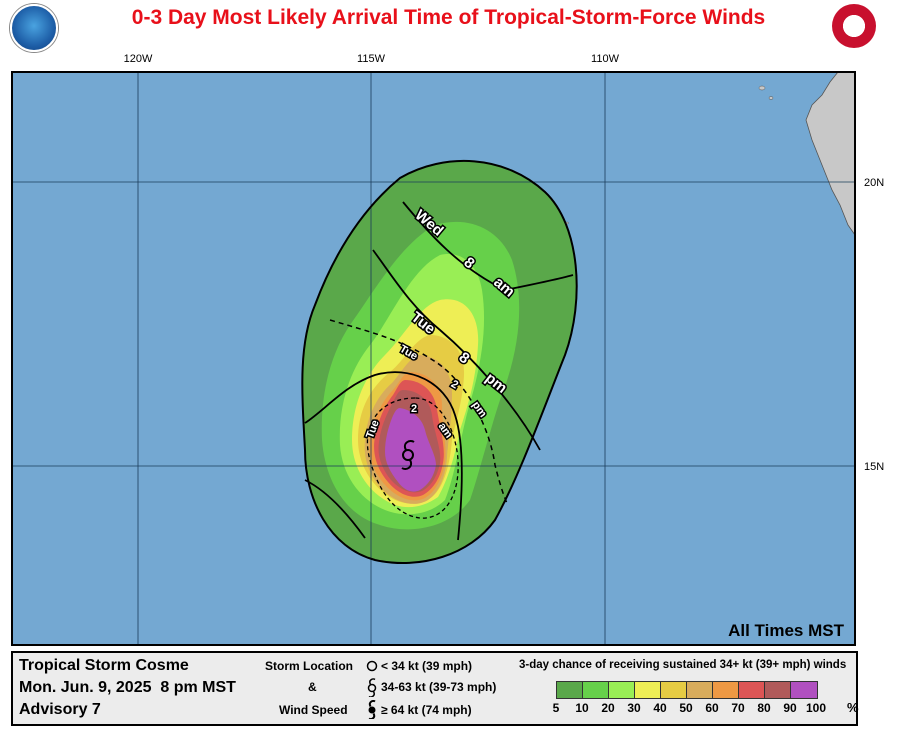 This screenshot has height=736, width=897. I want to click on noaa-logo-icon, so click(34, 28).